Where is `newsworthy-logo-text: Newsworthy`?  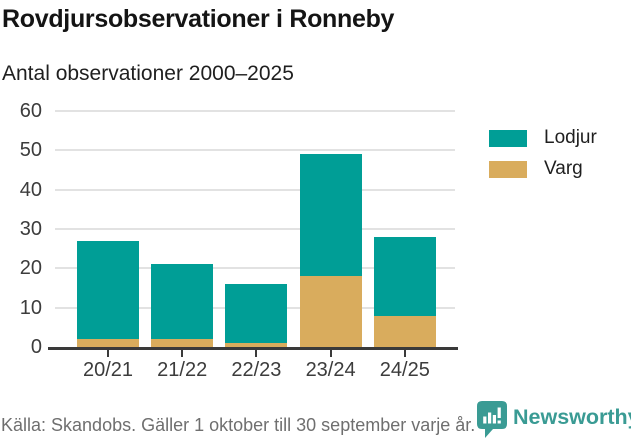 newsworthy-logo-text: Newsworthy is located at coordinates (572, 417).